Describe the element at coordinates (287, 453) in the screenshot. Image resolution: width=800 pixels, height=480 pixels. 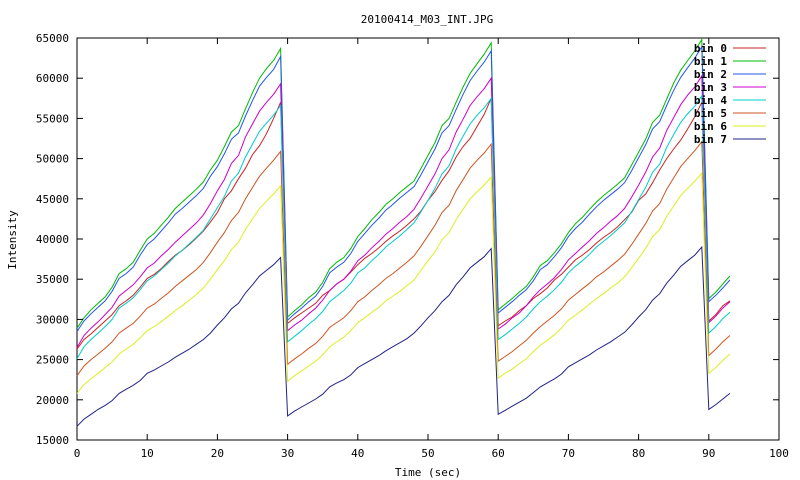
I see `x-tick-label: 30` at that location.